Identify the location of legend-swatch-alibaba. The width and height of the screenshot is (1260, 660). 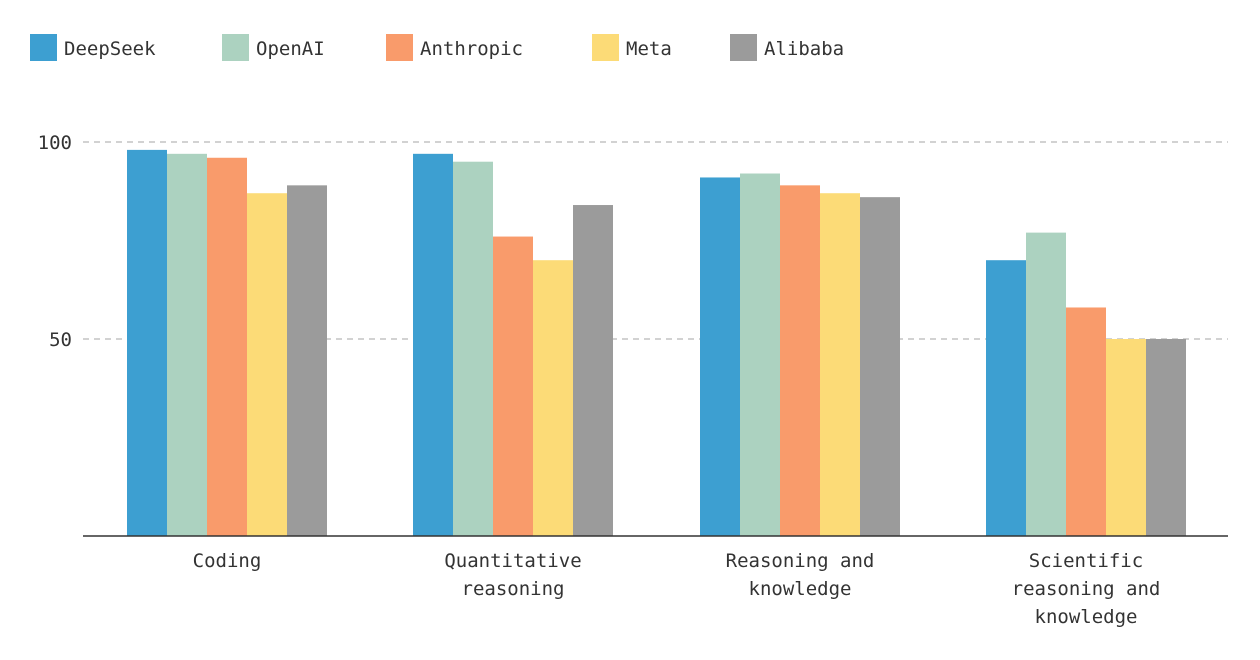
(743, 47).